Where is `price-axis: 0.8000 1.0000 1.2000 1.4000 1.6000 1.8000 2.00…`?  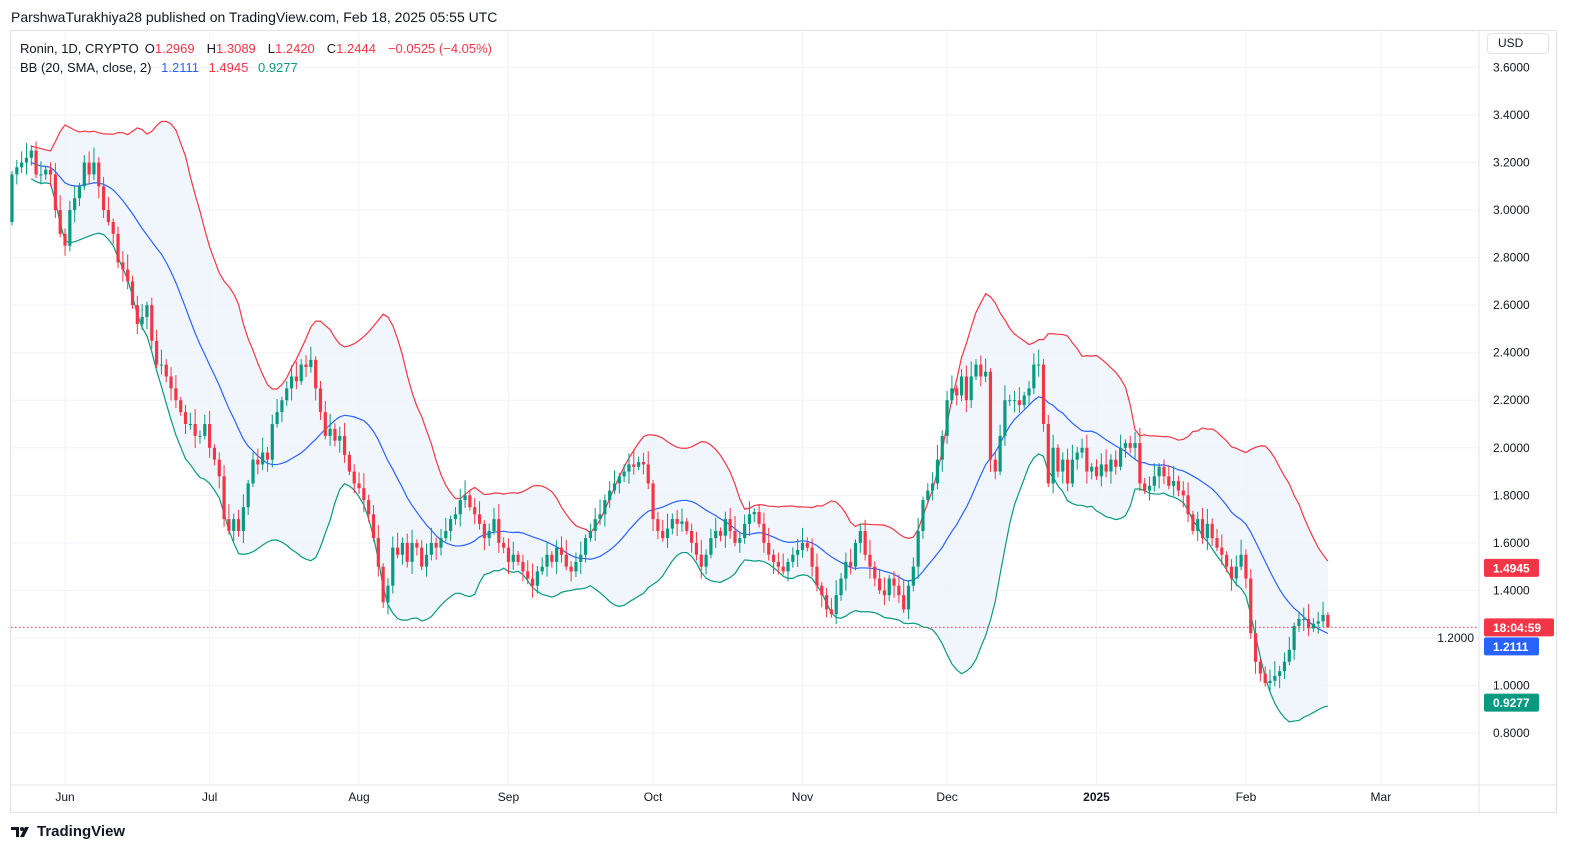
price-axis: 0.8000 1.0000 1.2000 1.4000 1.6000 1.8000 2.00… is located at coordinates (1483, 400).